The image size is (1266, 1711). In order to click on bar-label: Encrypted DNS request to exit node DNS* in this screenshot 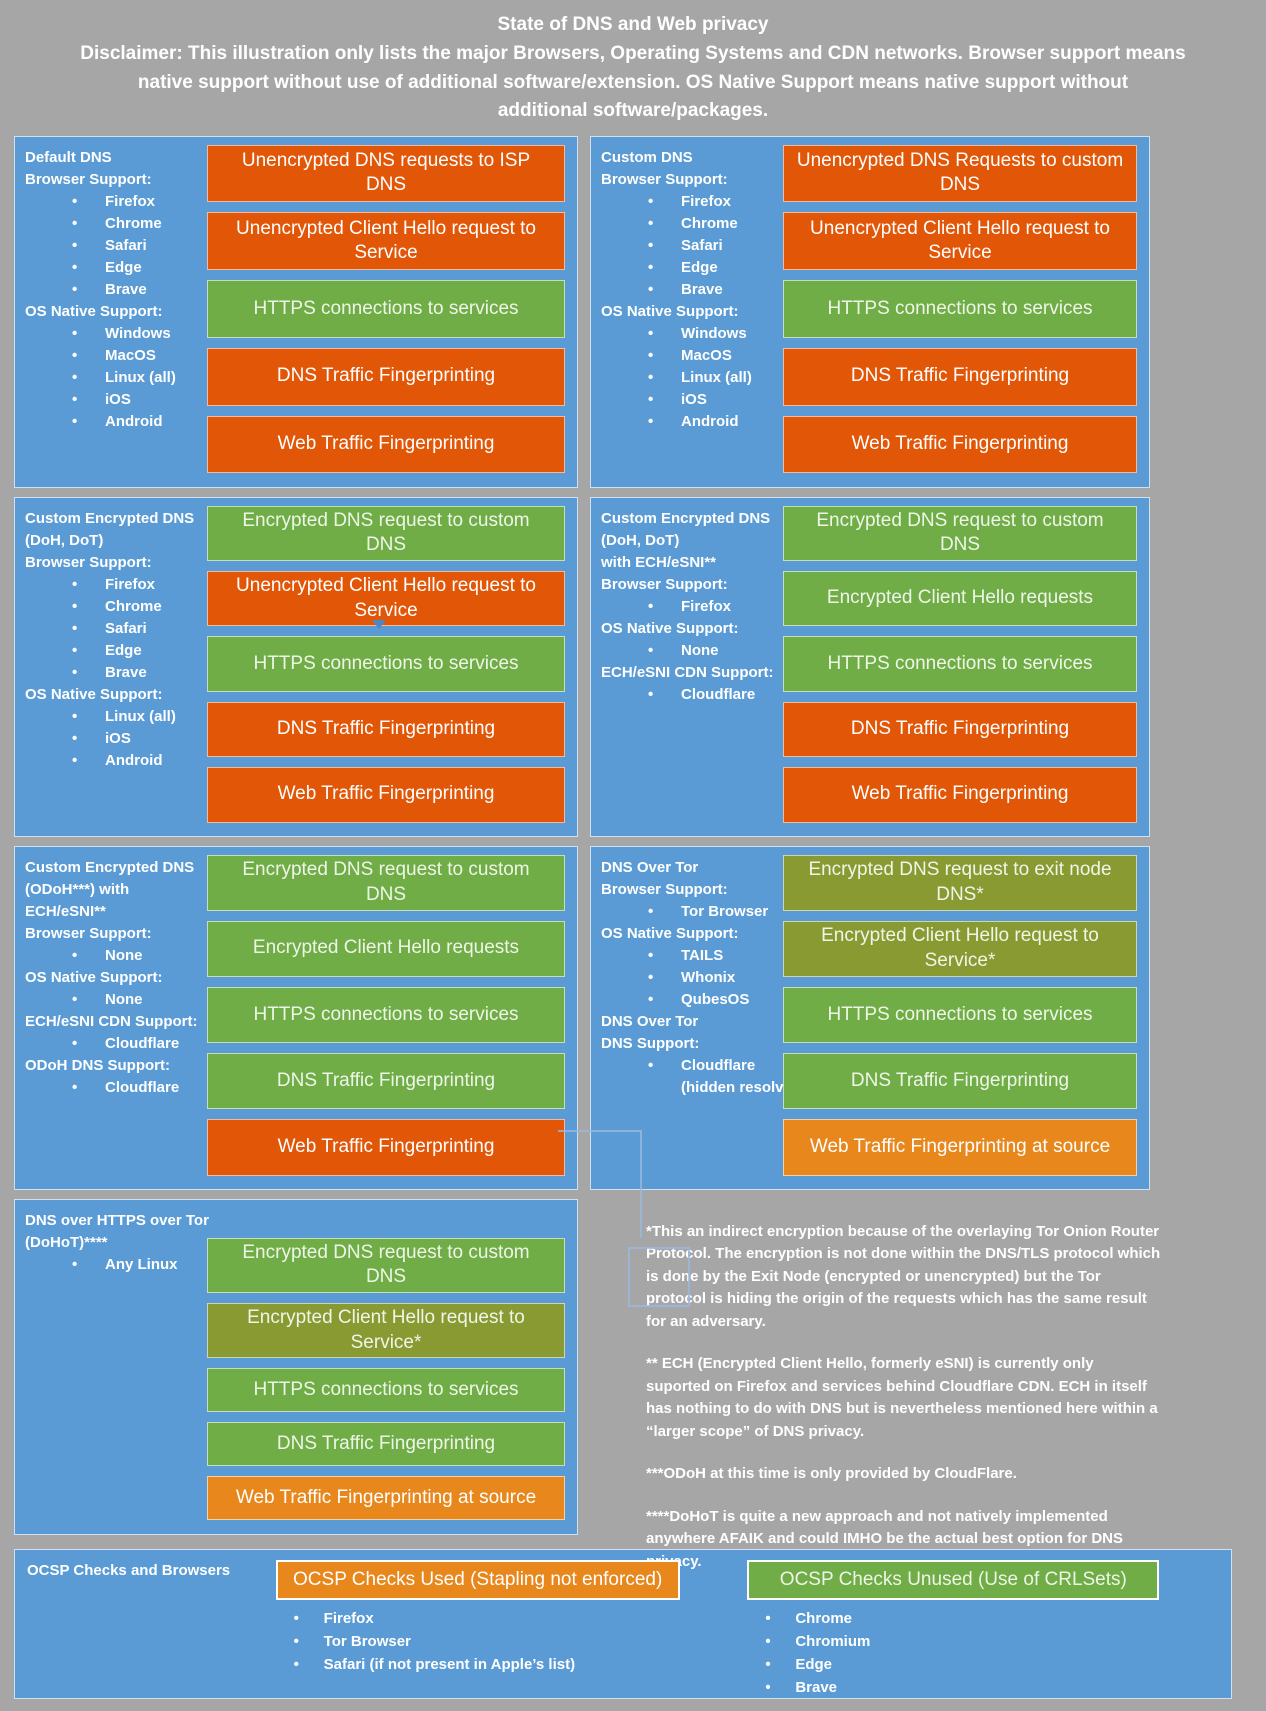, I will do `click(960, 881)`.